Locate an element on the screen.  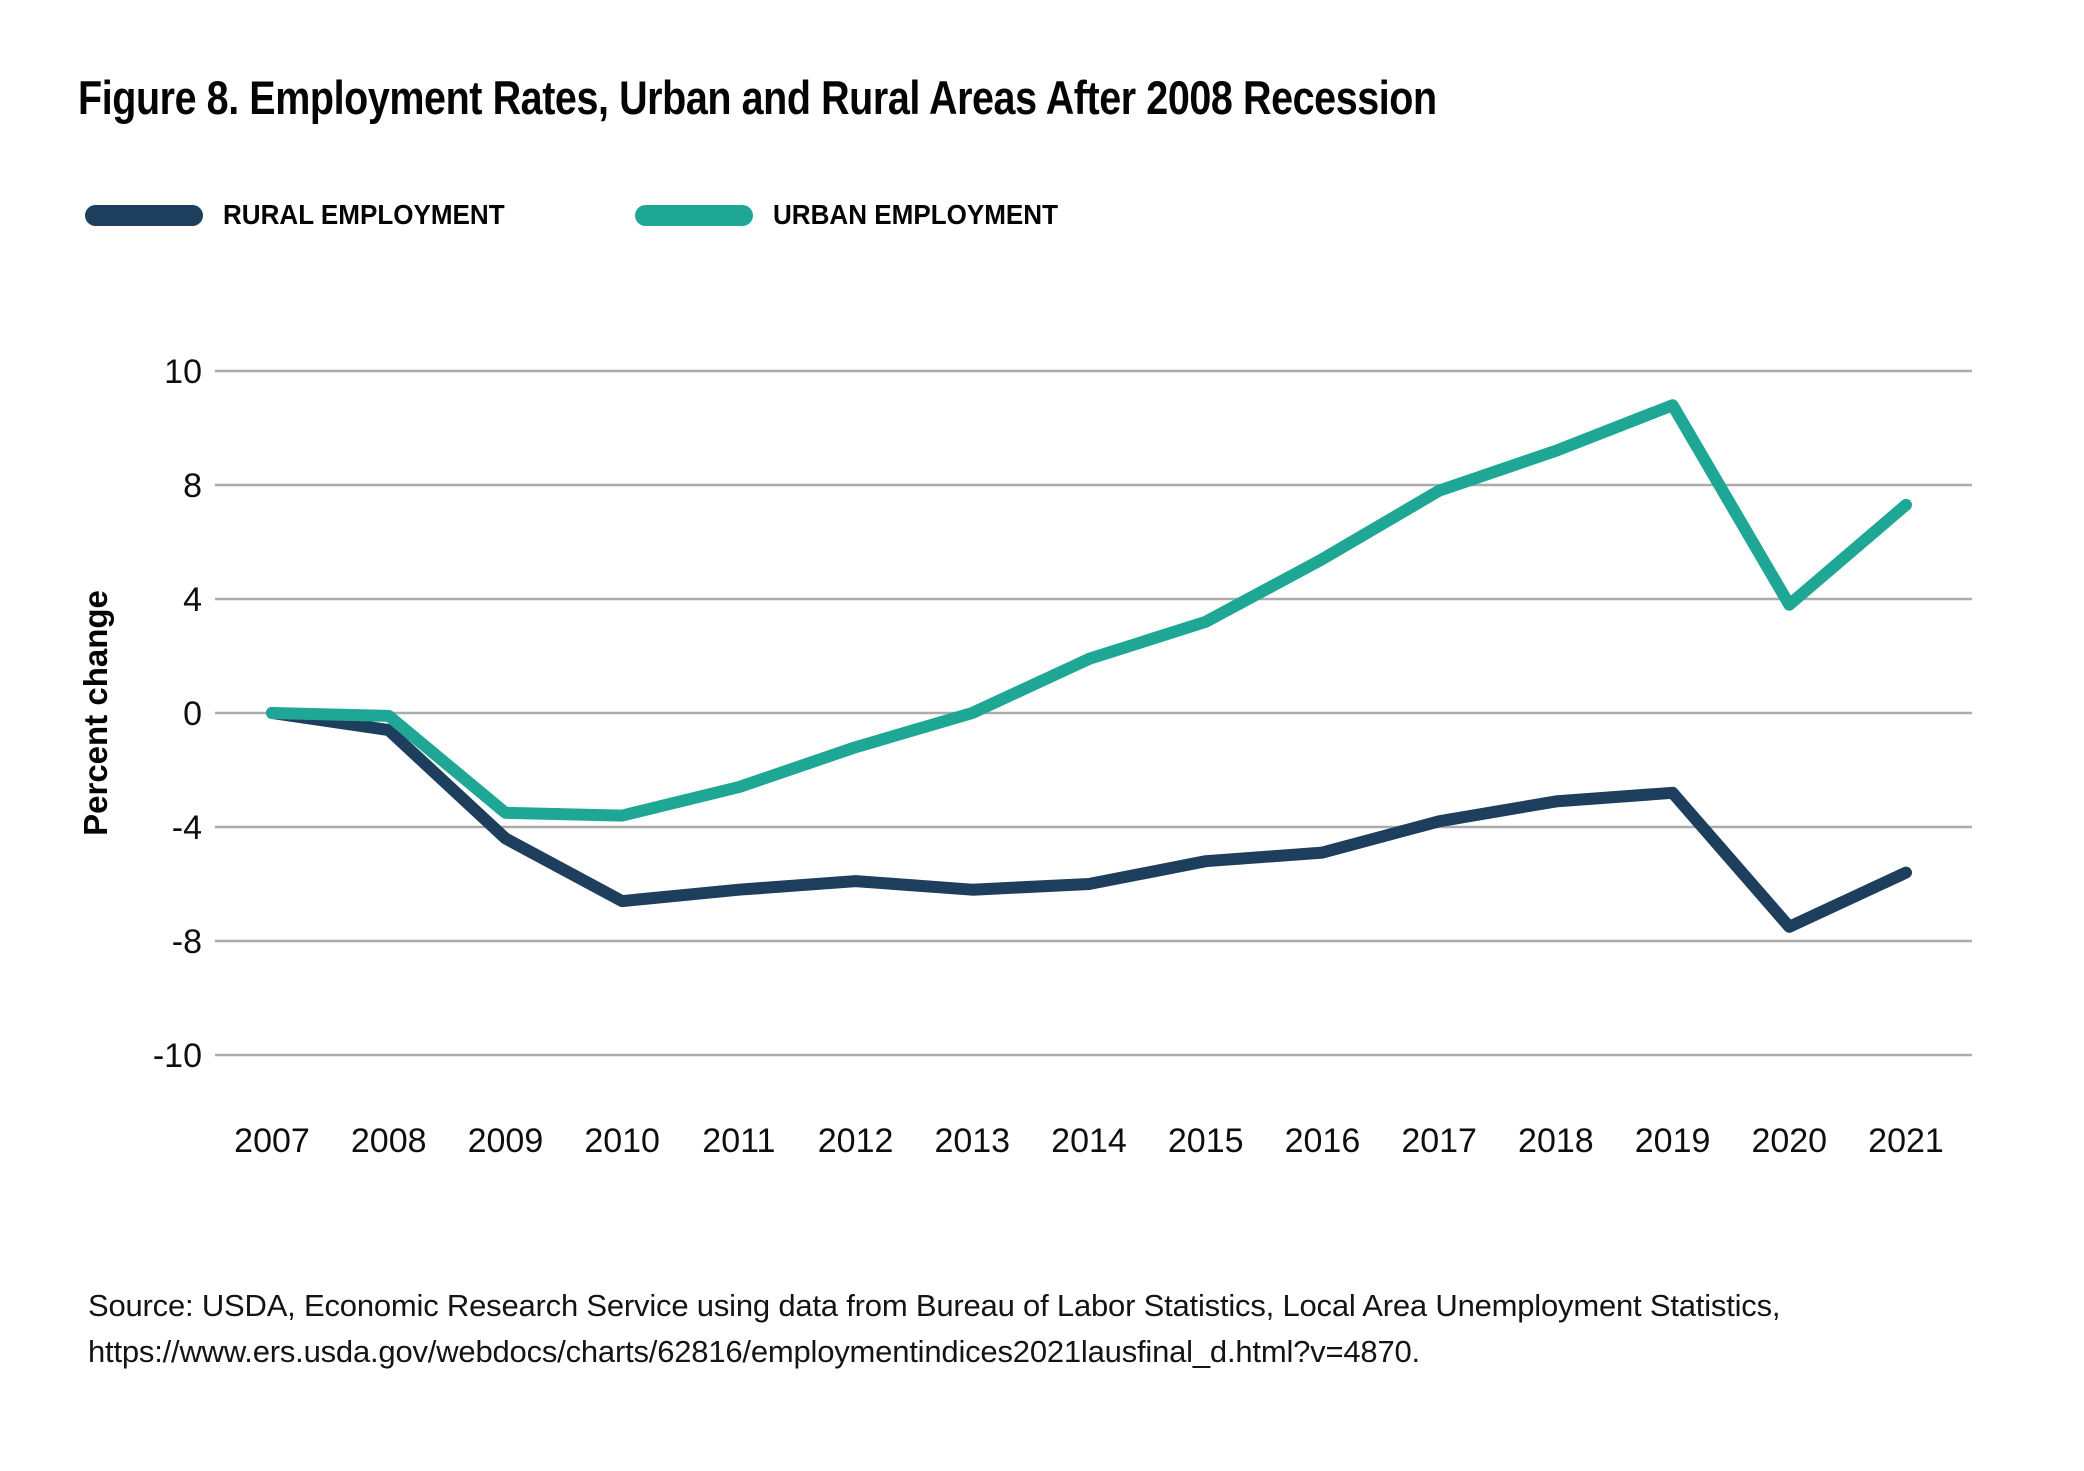
x-tick-label-2015: 2015 is located at coordinates (1206, 1141).